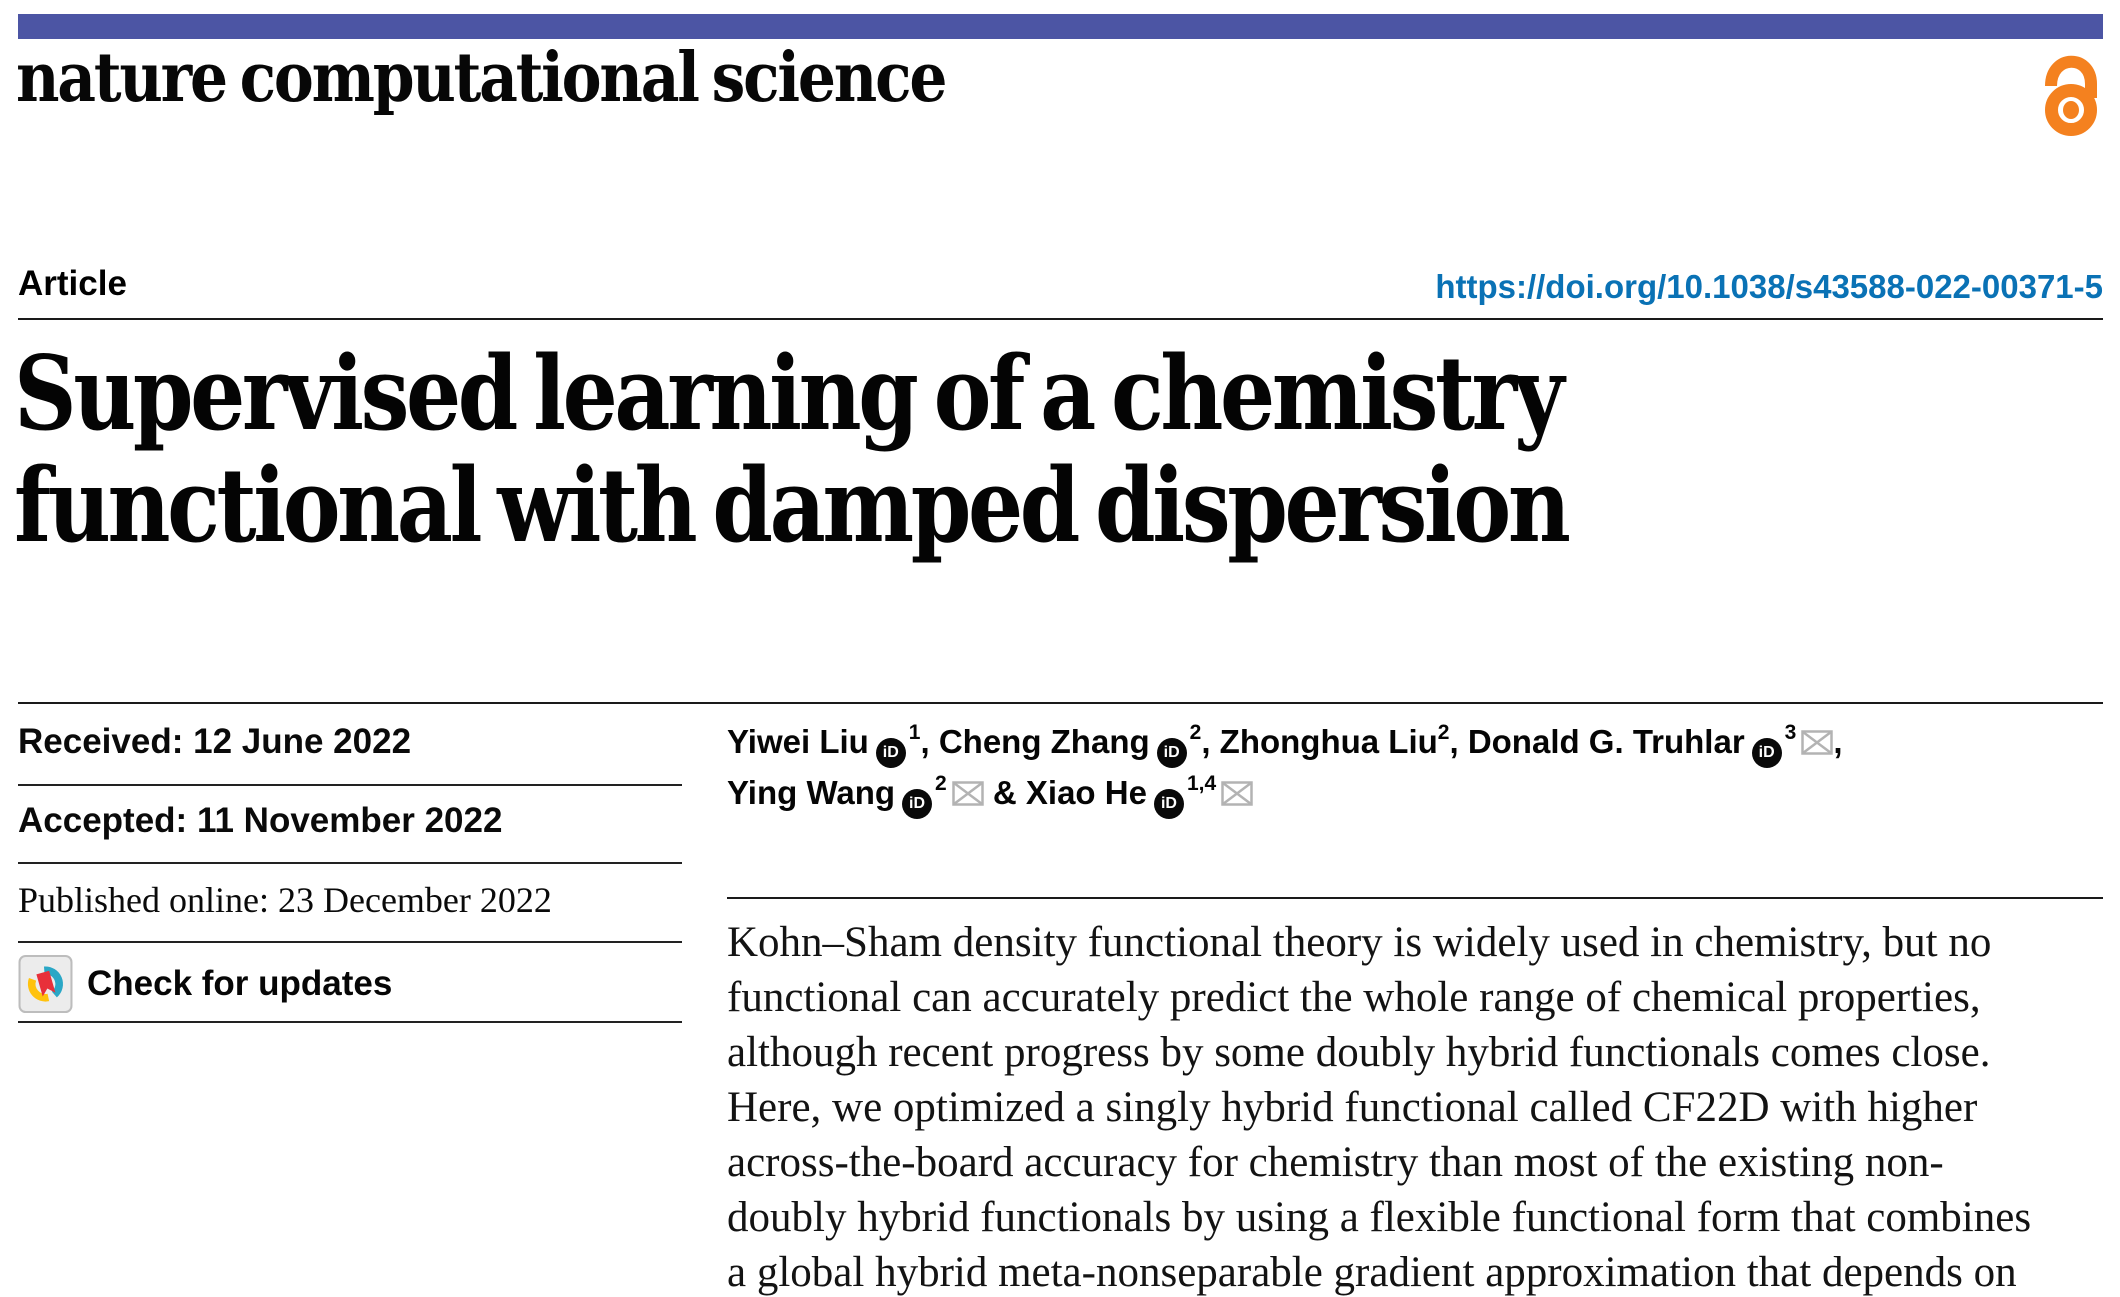 The width and height of the screenshot is (2120, 1297). What do you see at coordinates (2071, 95) in the screenshot?
I see `open-access-icon` at bounding box center [2071, 95].